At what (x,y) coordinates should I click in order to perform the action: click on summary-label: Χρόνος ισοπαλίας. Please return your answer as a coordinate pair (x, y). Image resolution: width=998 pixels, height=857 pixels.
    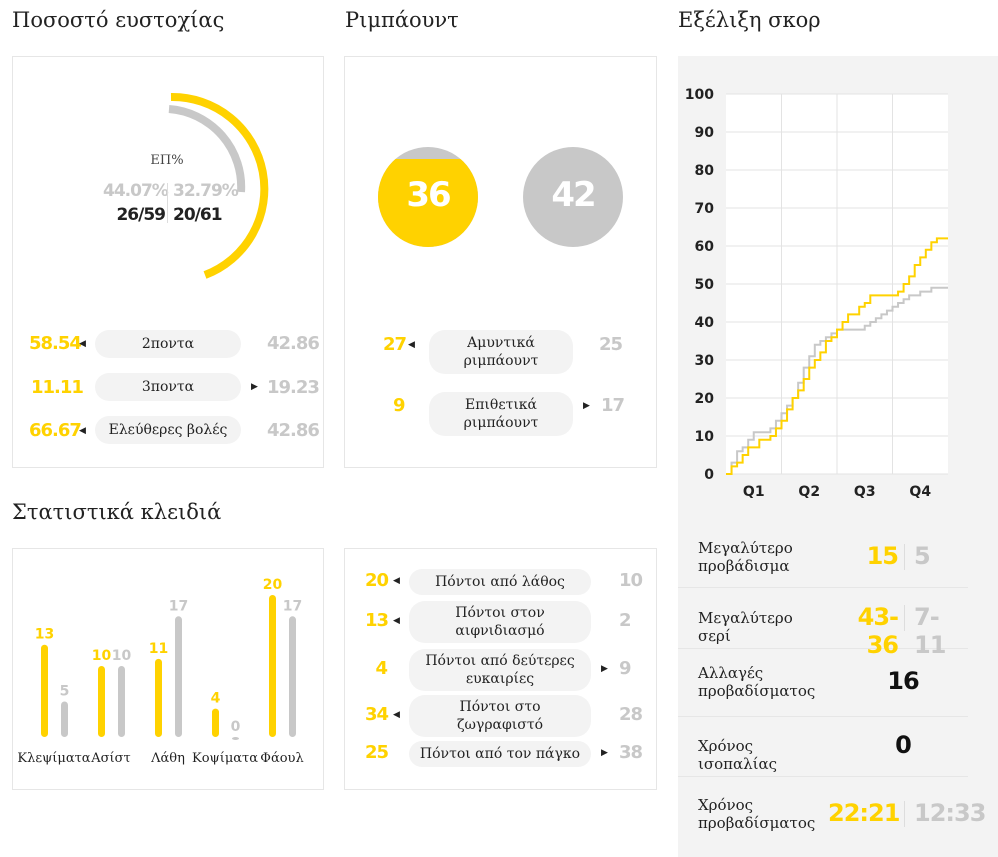
    Looking at the image, I should click on (763, 755).